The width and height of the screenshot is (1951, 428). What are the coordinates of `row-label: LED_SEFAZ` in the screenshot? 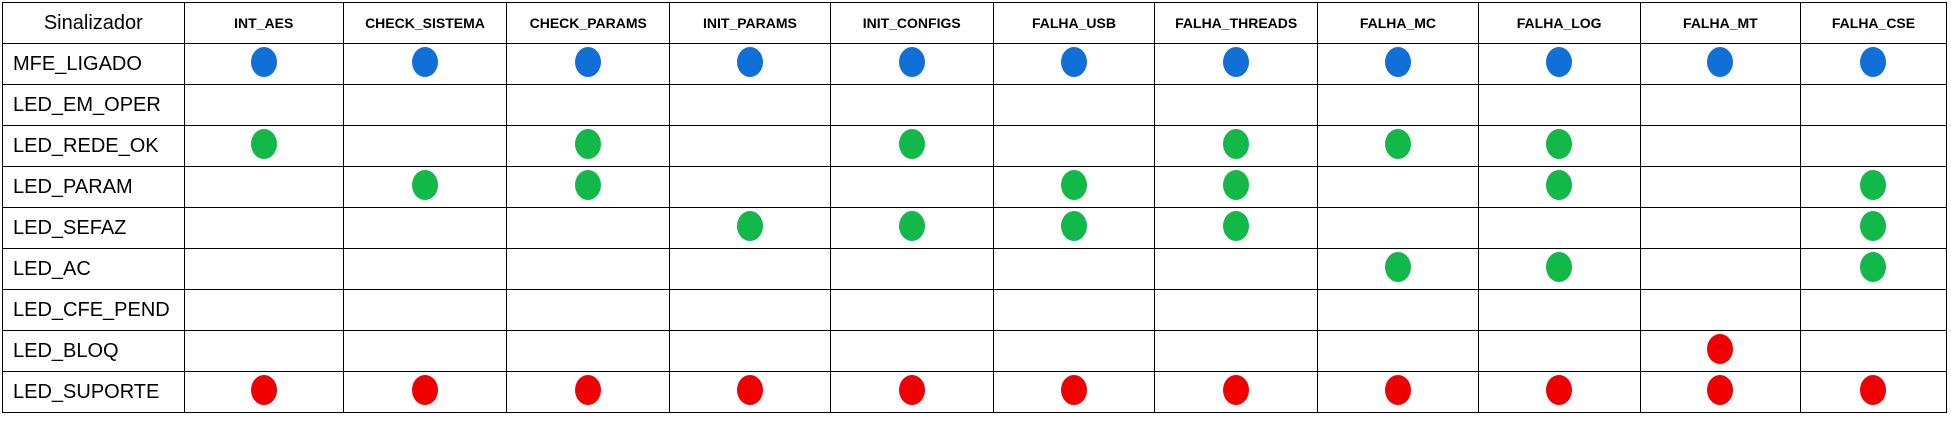 It's located at (93, 228).